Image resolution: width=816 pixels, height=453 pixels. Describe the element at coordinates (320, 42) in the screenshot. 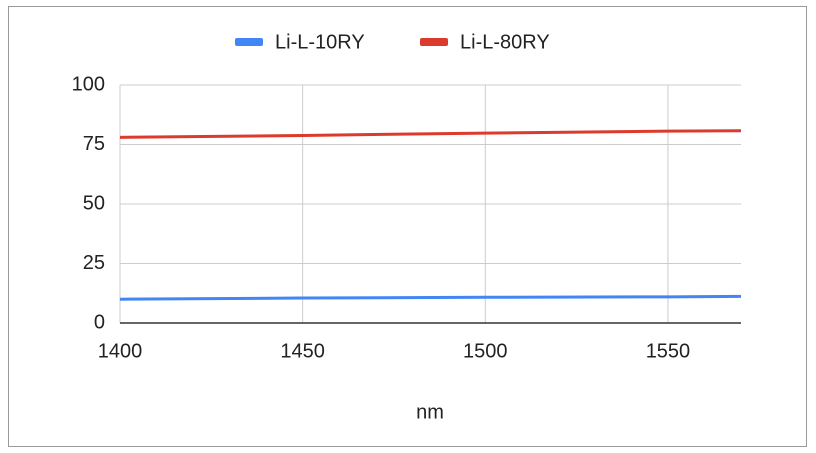

I see `legend-label: Li-L-10RY` at that location.